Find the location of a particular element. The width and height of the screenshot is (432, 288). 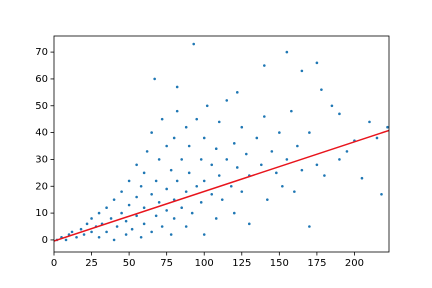

x-tick-label: 200 is located at coordinates (354, 263).